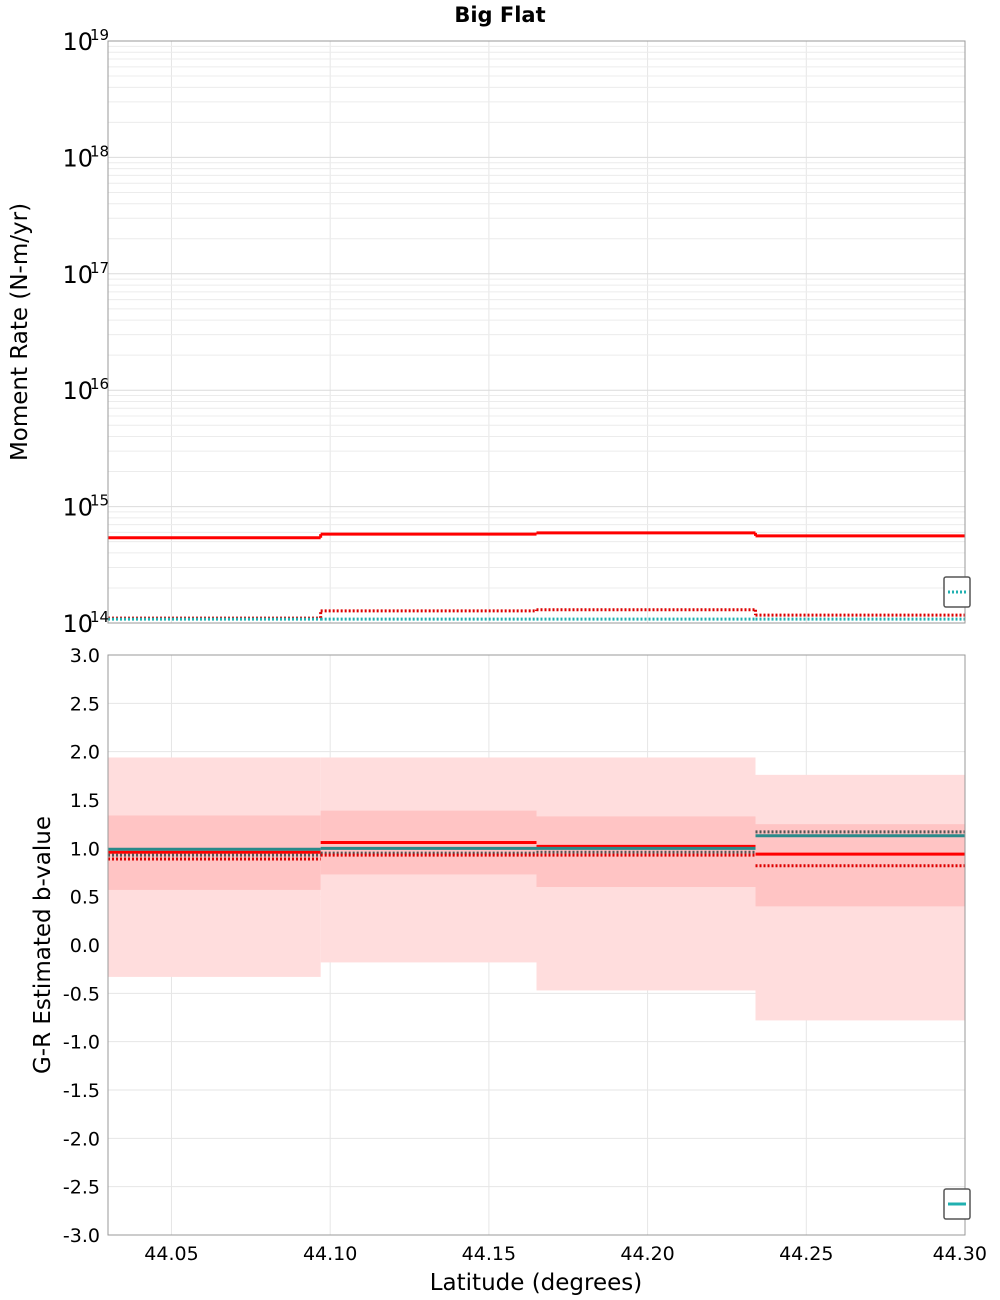  What do you see at coordinates (99, 384) in the screenshot?
I see `top-y-tick-exponent: 16` at bounding box center [99, 384].